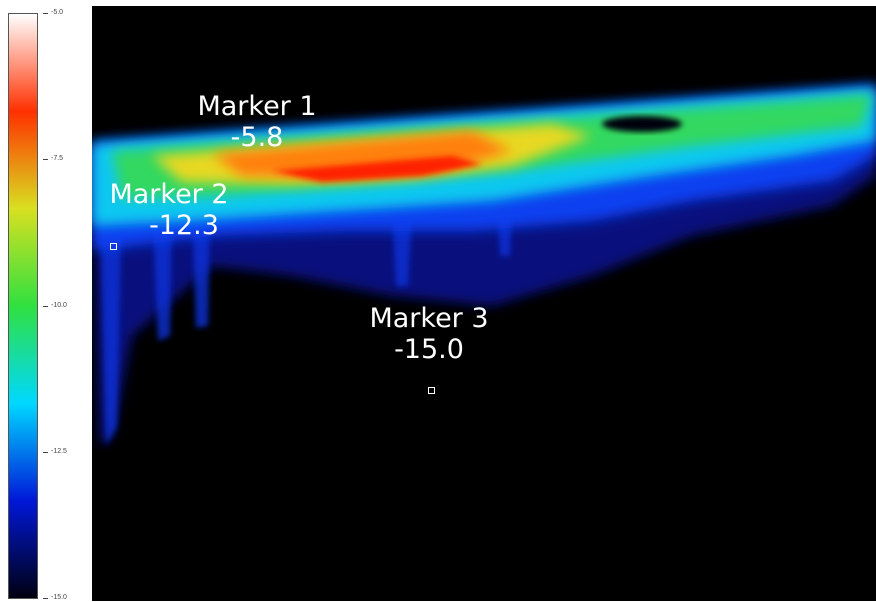  I want to click on marker-3-label: Marker 3 -15.0, so click(429, 334).